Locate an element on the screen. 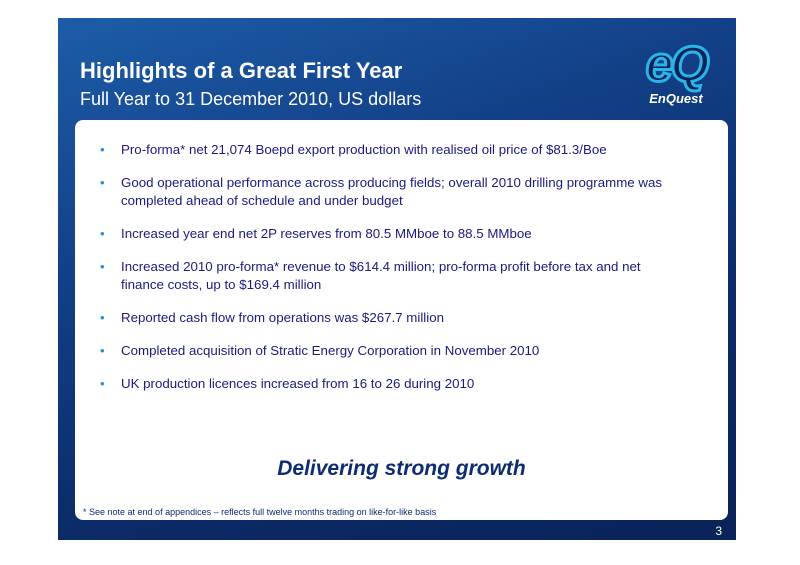 The image size is (800, 565). logo-mark: eQ is located at coordinates (677, 64).